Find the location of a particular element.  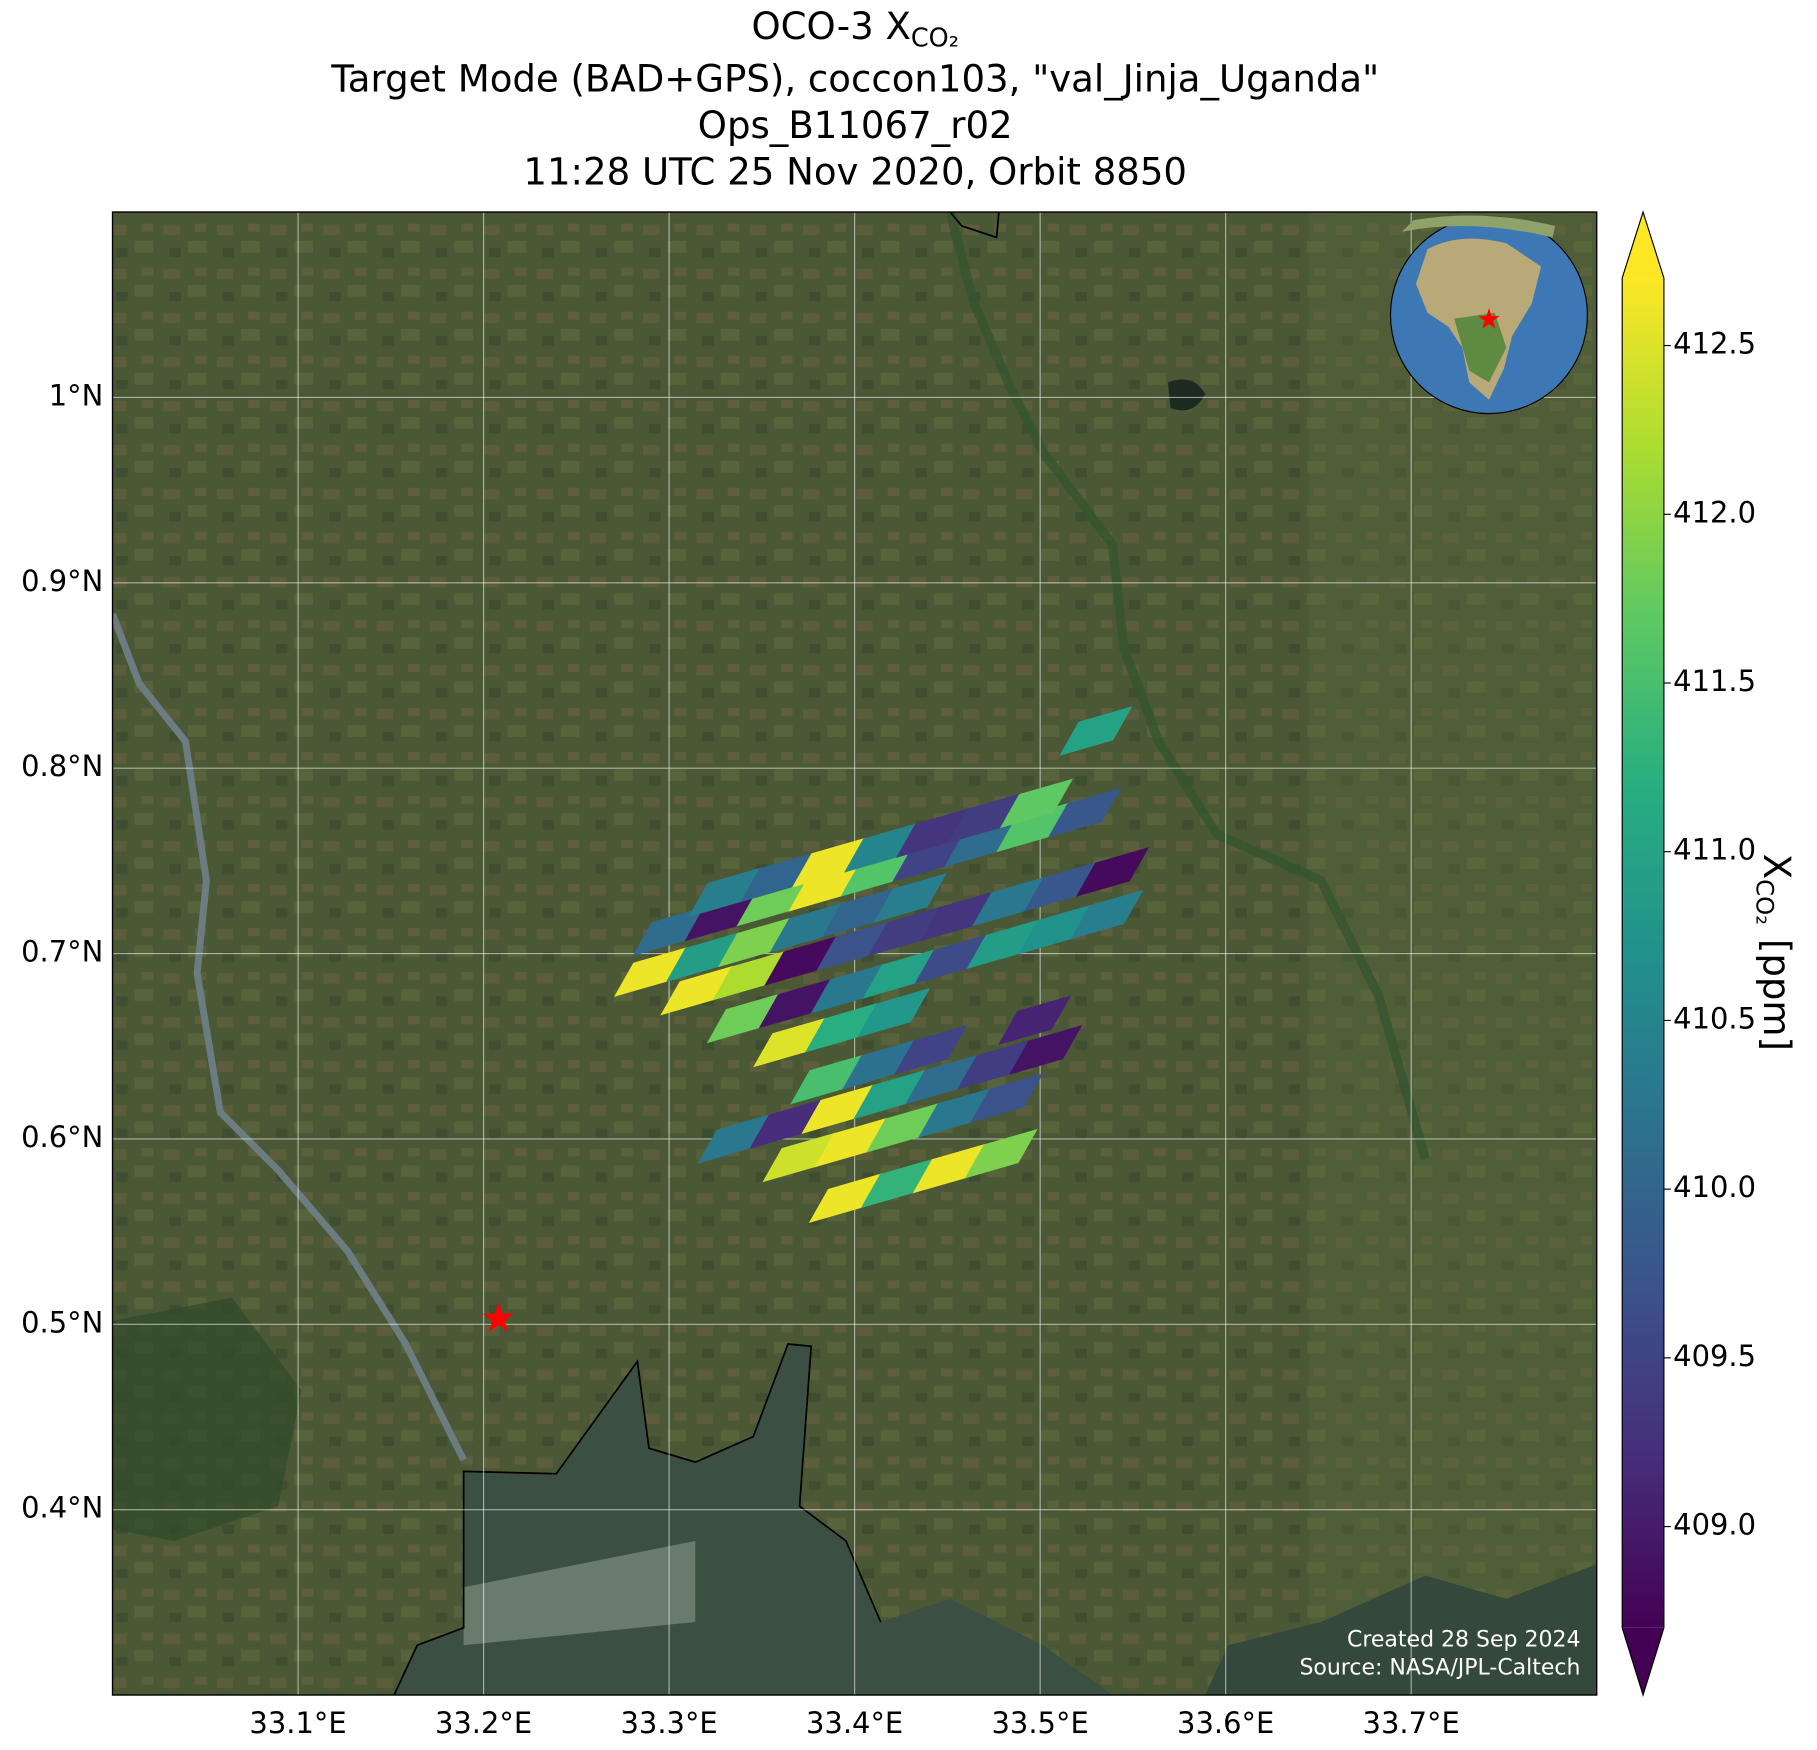

colorbar-tick-label: 410.0 is located at coordinates (1714, 1187).